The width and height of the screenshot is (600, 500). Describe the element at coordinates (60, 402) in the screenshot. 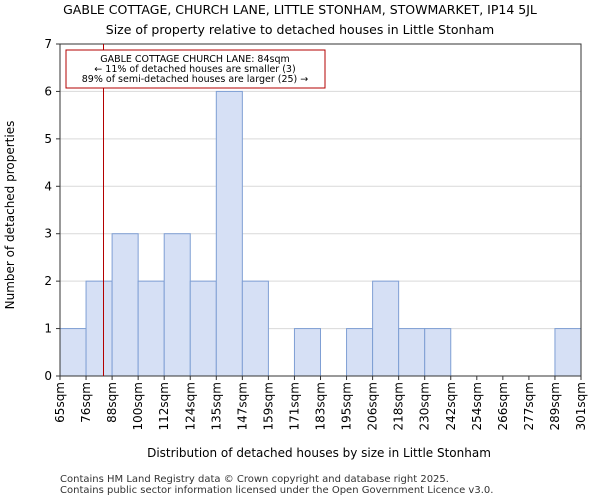

I see `x-tick-label: 65sqm` at that location.